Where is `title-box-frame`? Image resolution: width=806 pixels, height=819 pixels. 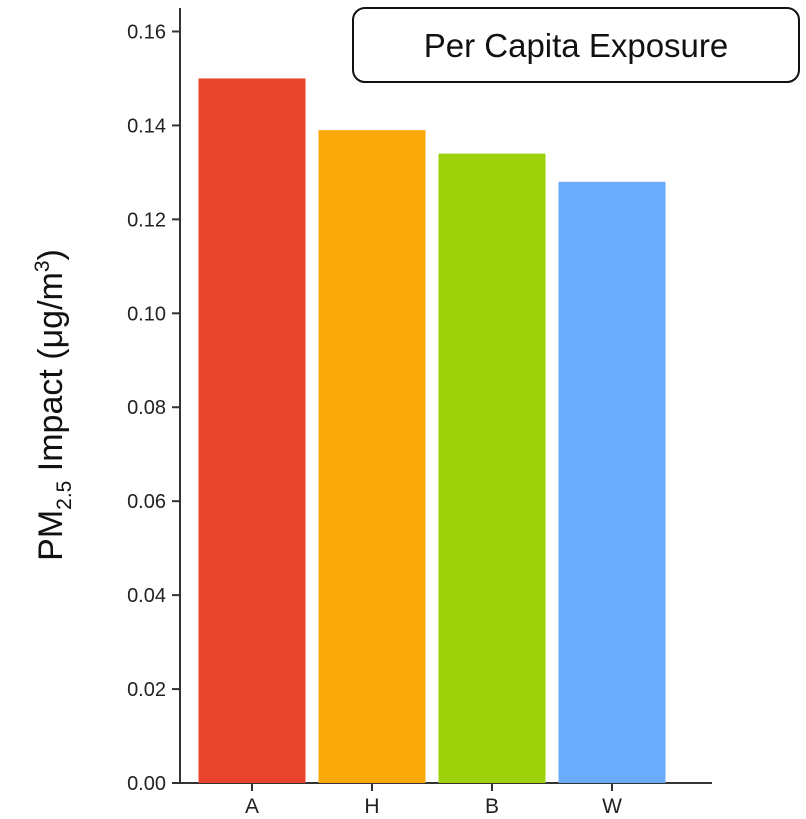
title-box-frame is located at coordinates (576, 45).